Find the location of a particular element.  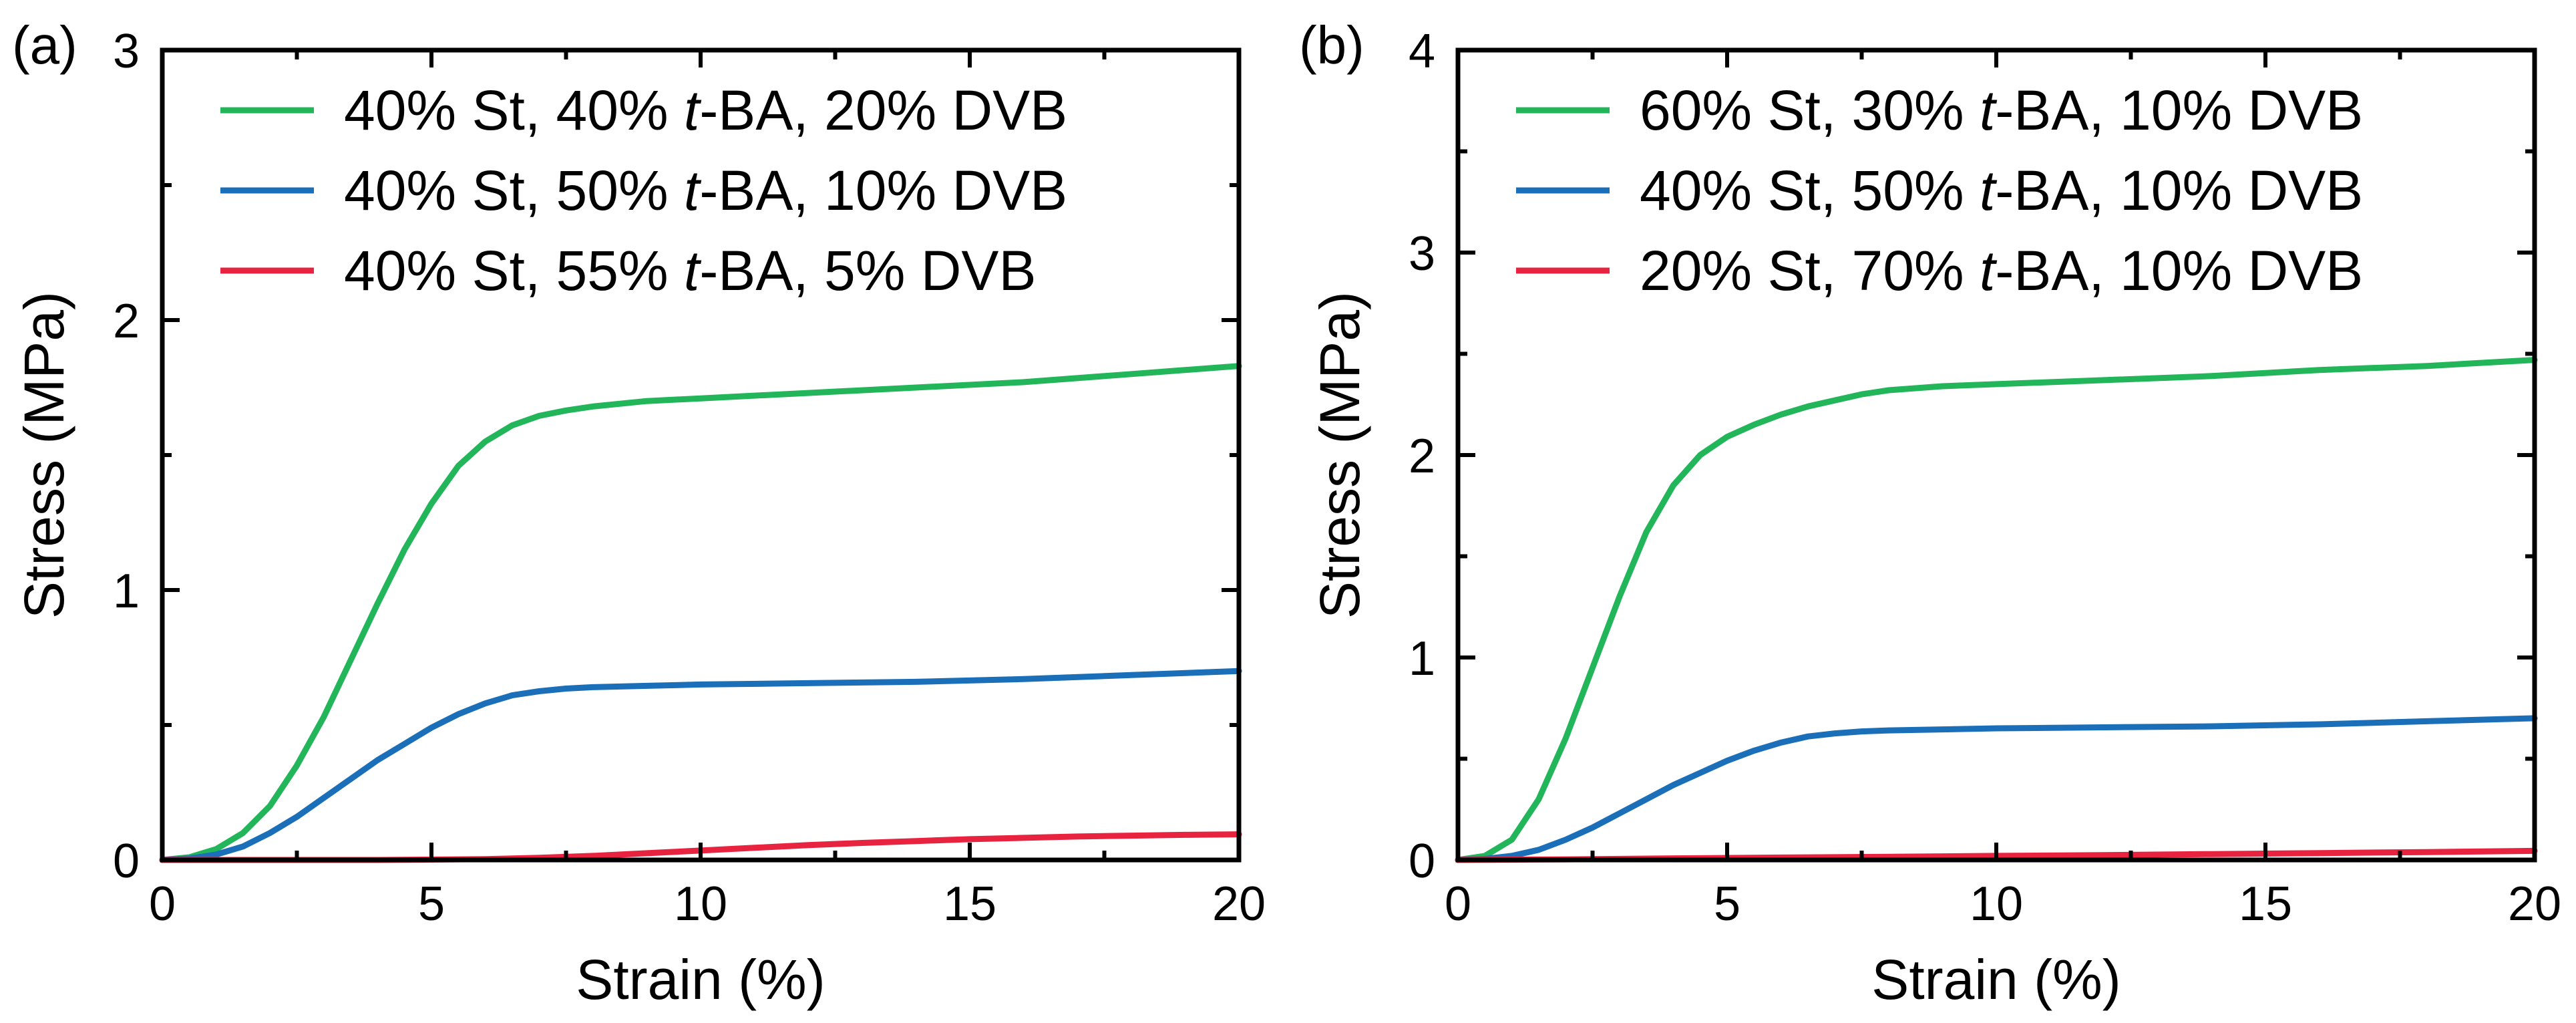

x-tick-label-5-b: 5 is located at coordinates (1727, 904).